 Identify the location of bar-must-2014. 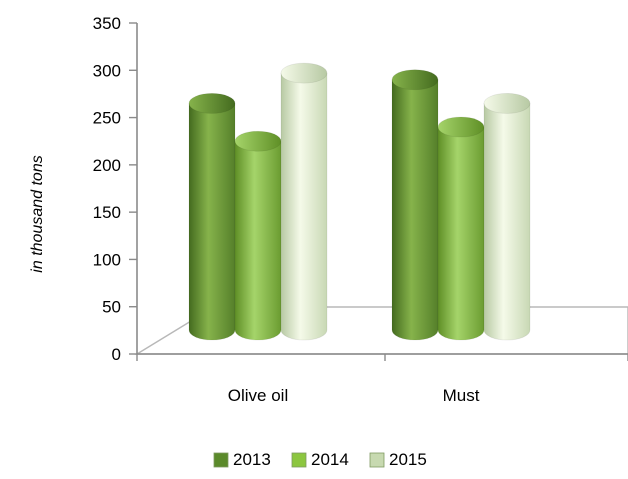
(461, 228).